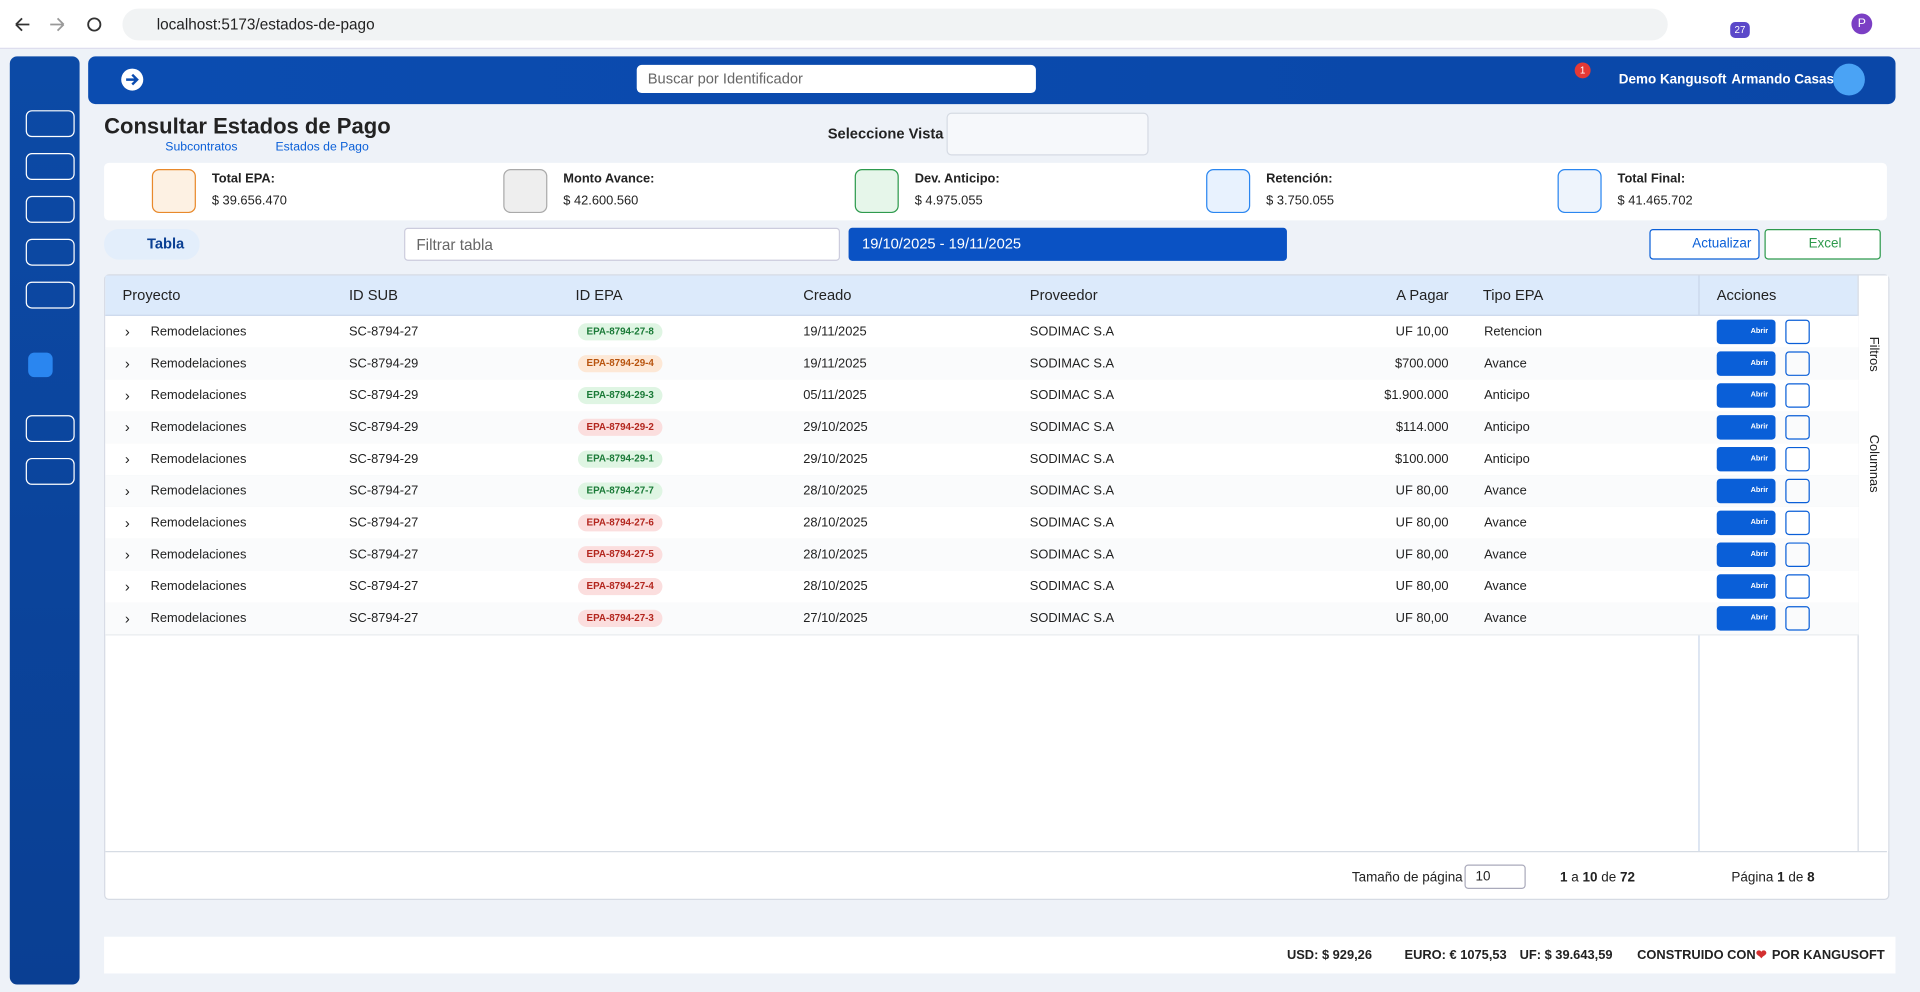  I want to click on page-size-select: 10, so click(1495, 876).